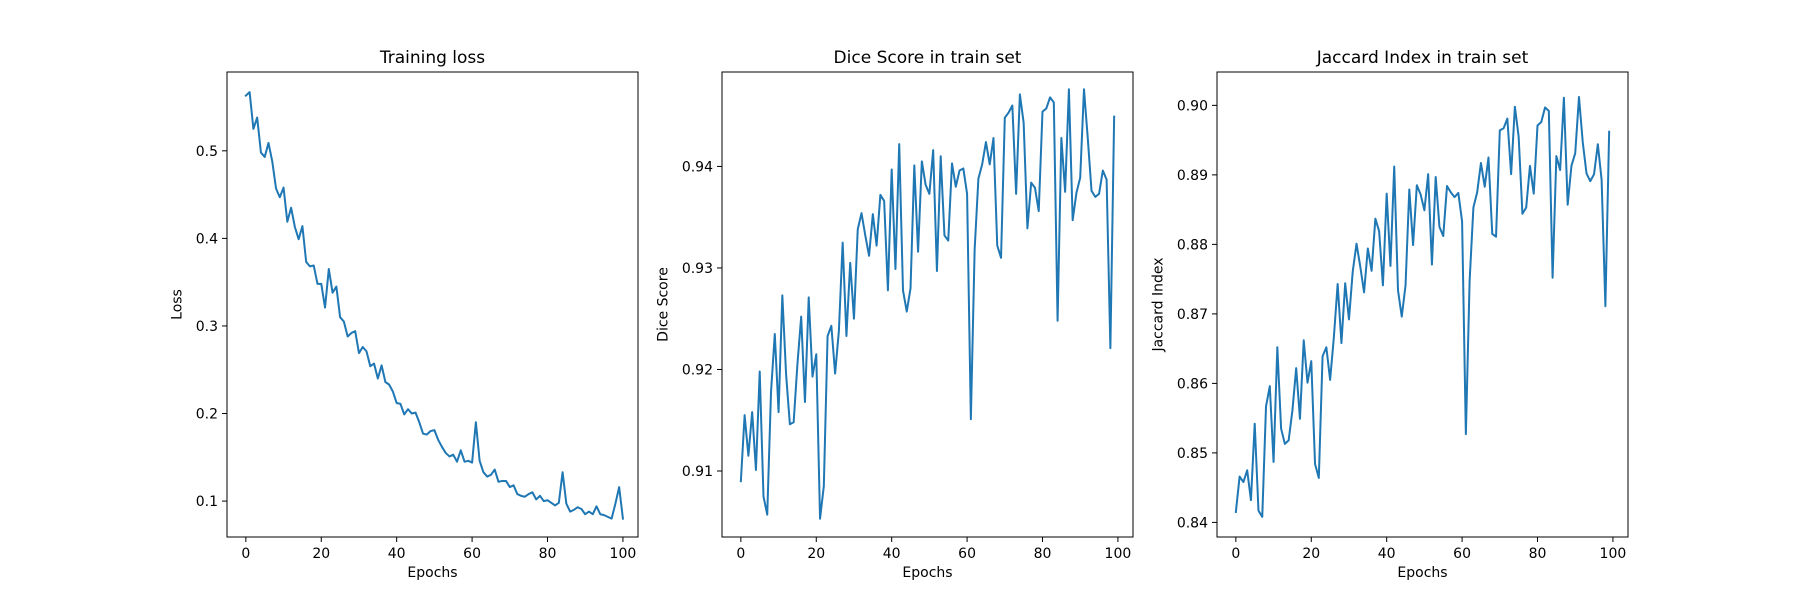 This screenshot has width=1800, height=600. Describe the element at coordinates (207, 502) in the screenshot. I see `y-tick-label: 0.1` at that location.